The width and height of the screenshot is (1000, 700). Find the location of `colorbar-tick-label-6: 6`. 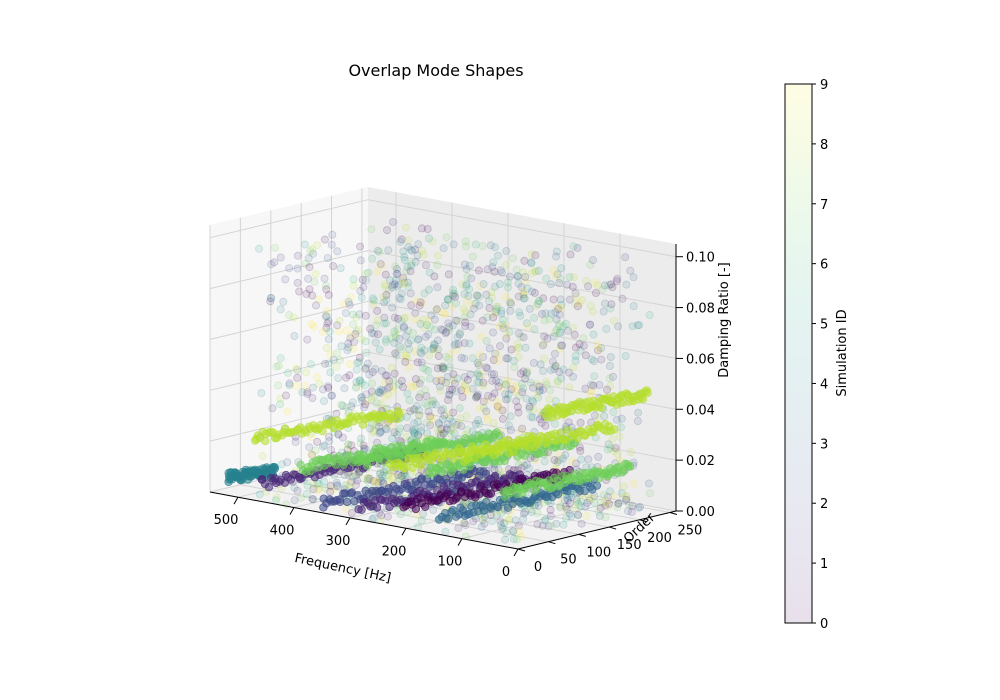

colorbar-tick-label-6: 6 is located at coordinates (824, 265).